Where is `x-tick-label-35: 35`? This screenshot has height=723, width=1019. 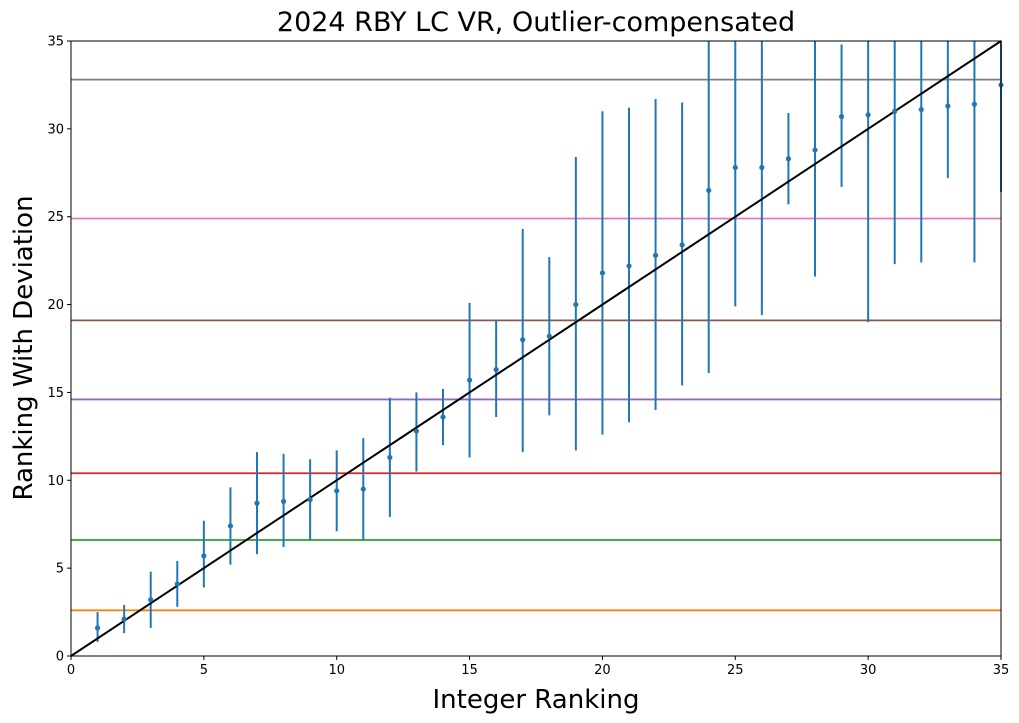
x-tick-label-35: 35 is located at coordinates (1001, 670).